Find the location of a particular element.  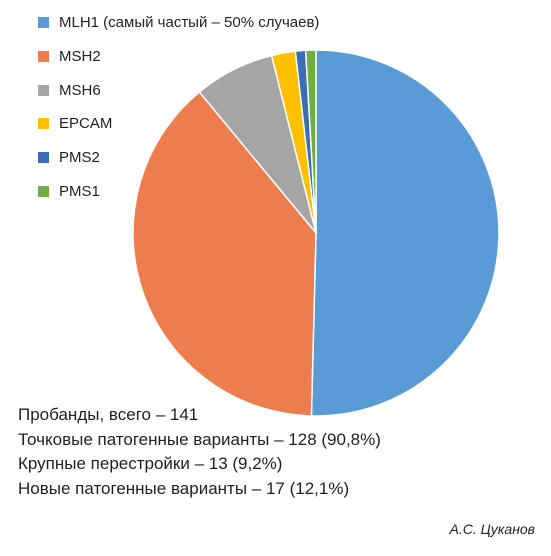

legend-swatch-msh6 is located at coordinates (43, 90).